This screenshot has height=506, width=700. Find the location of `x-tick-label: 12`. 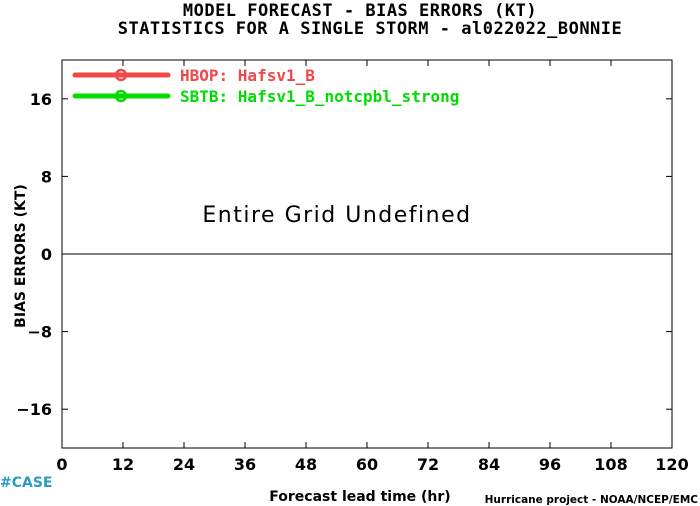

x-tick-label: 12 is located at coordinates (123, 464).